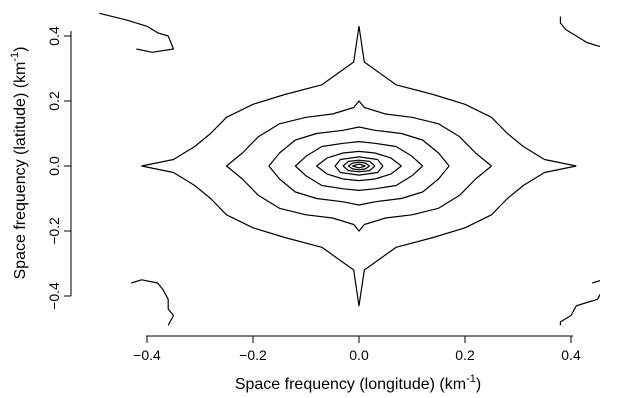  I want to click on x-tick-label: −0.4, so click(147, 355).